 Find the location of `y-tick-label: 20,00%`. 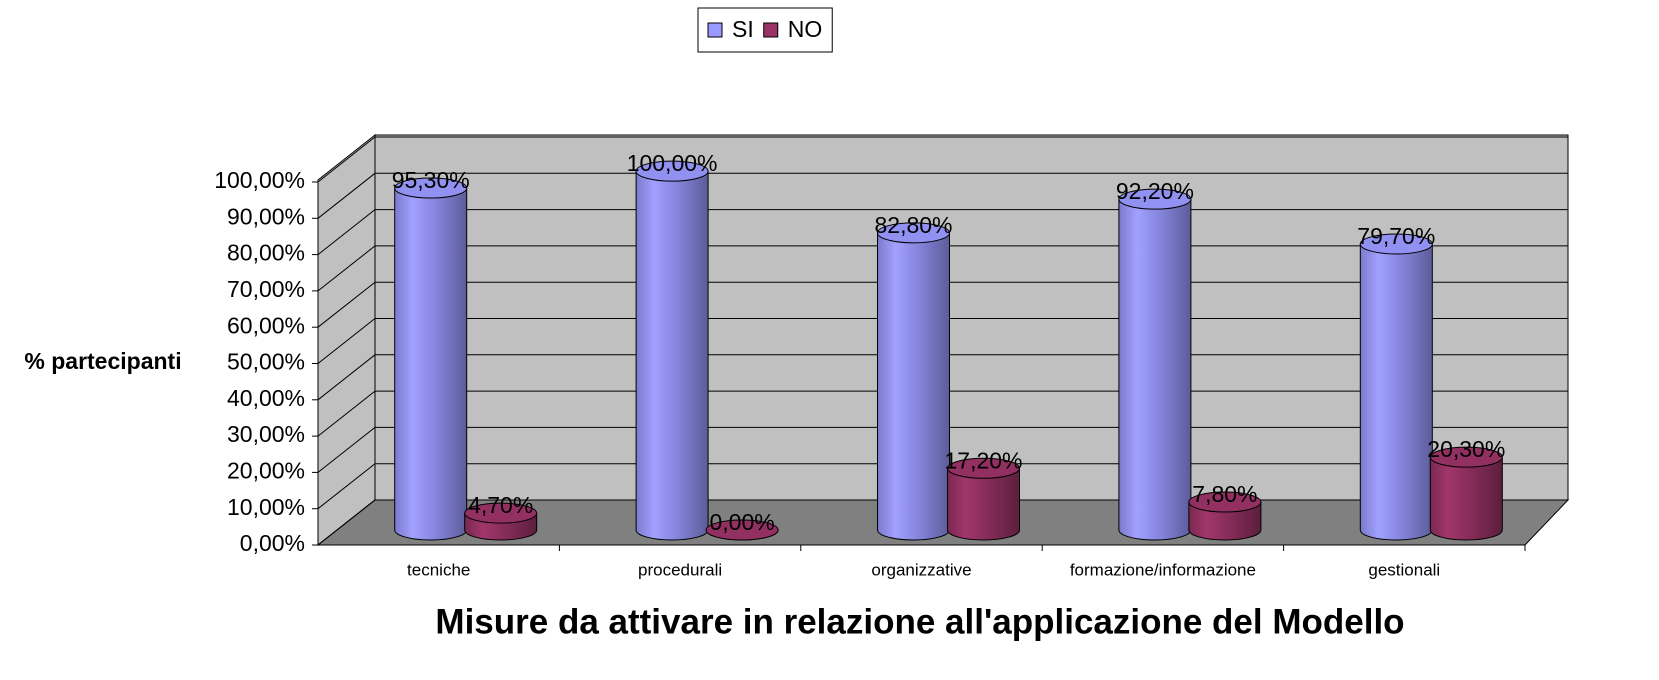

y-tick-label: 20,00% is located at coordinates (266, 470).